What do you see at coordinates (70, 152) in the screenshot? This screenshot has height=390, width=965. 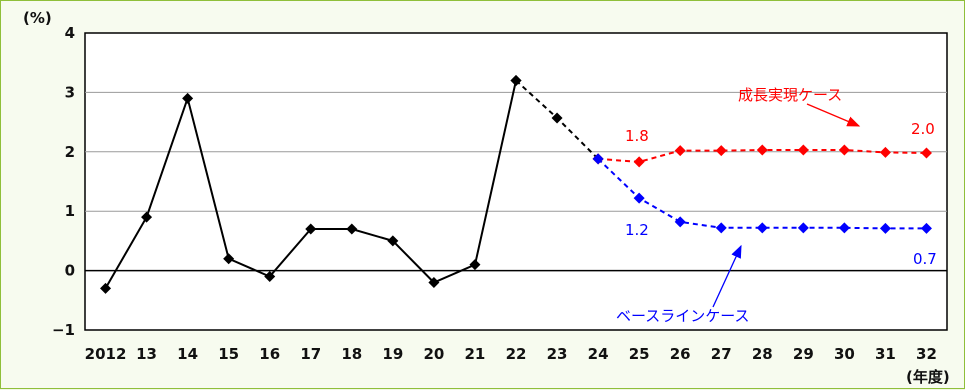 I see `y-tick-label: 2` at bounding box center [70, 152].